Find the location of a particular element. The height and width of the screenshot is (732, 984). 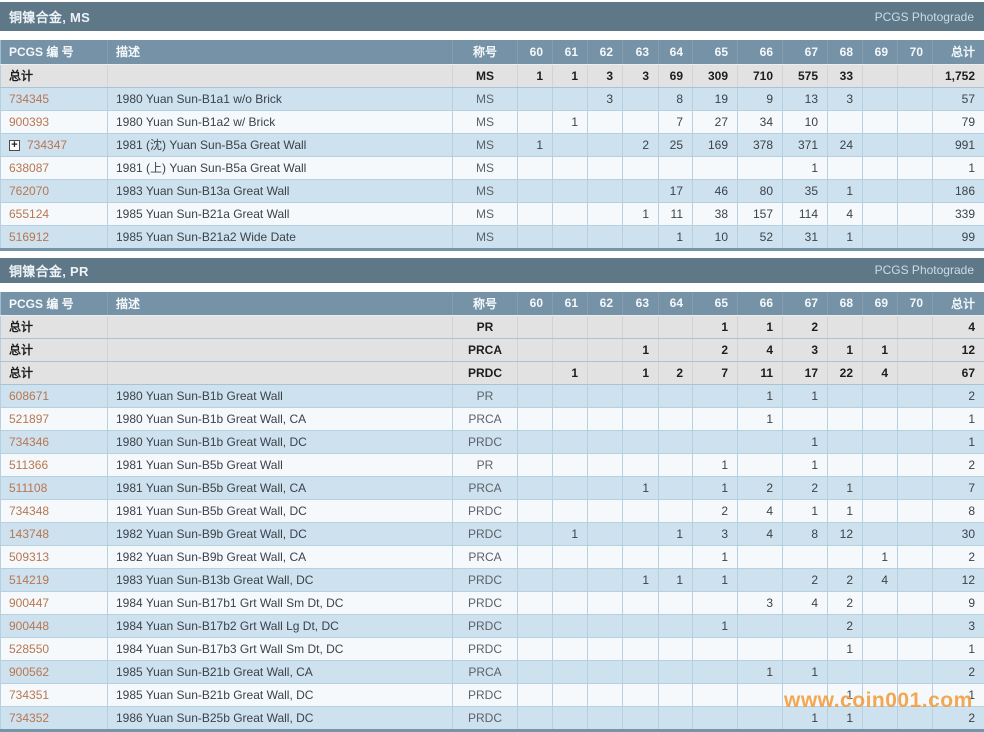

grade-count-66: 9 is located at coordinates (760, 98).